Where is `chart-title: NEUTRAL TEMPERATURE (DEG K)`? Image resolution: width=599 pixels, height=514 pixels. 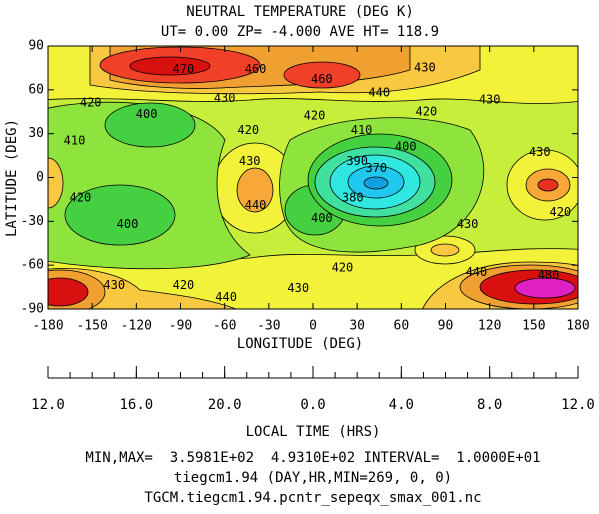
chart-title: NEUTRAL TEMPERATURE (DEG K) is located at coordinates (300, 12).